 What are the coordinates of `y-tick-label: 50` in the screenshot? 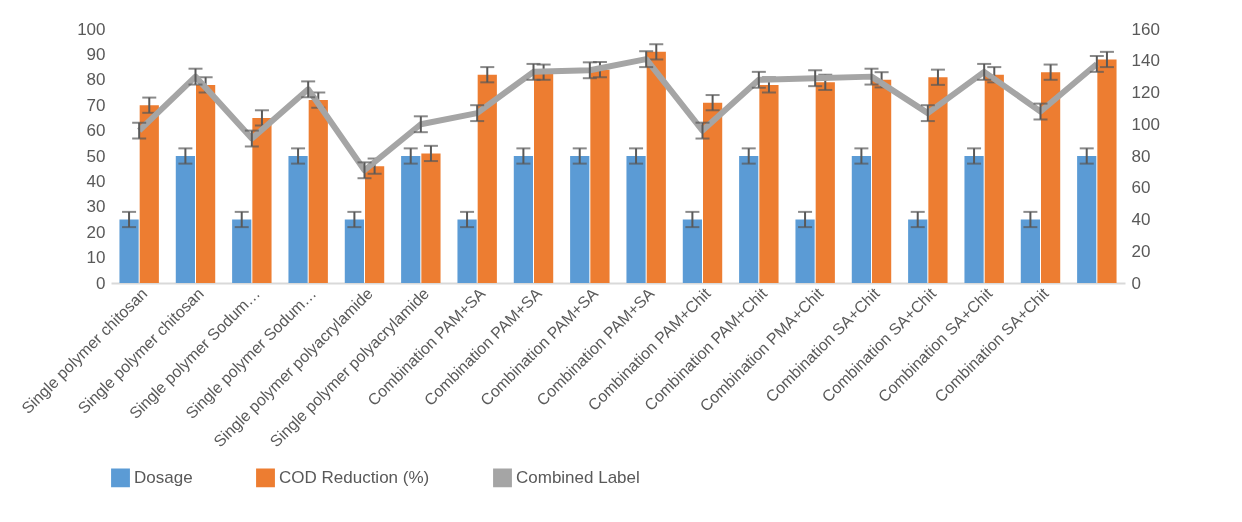 It's located at (96, 156).